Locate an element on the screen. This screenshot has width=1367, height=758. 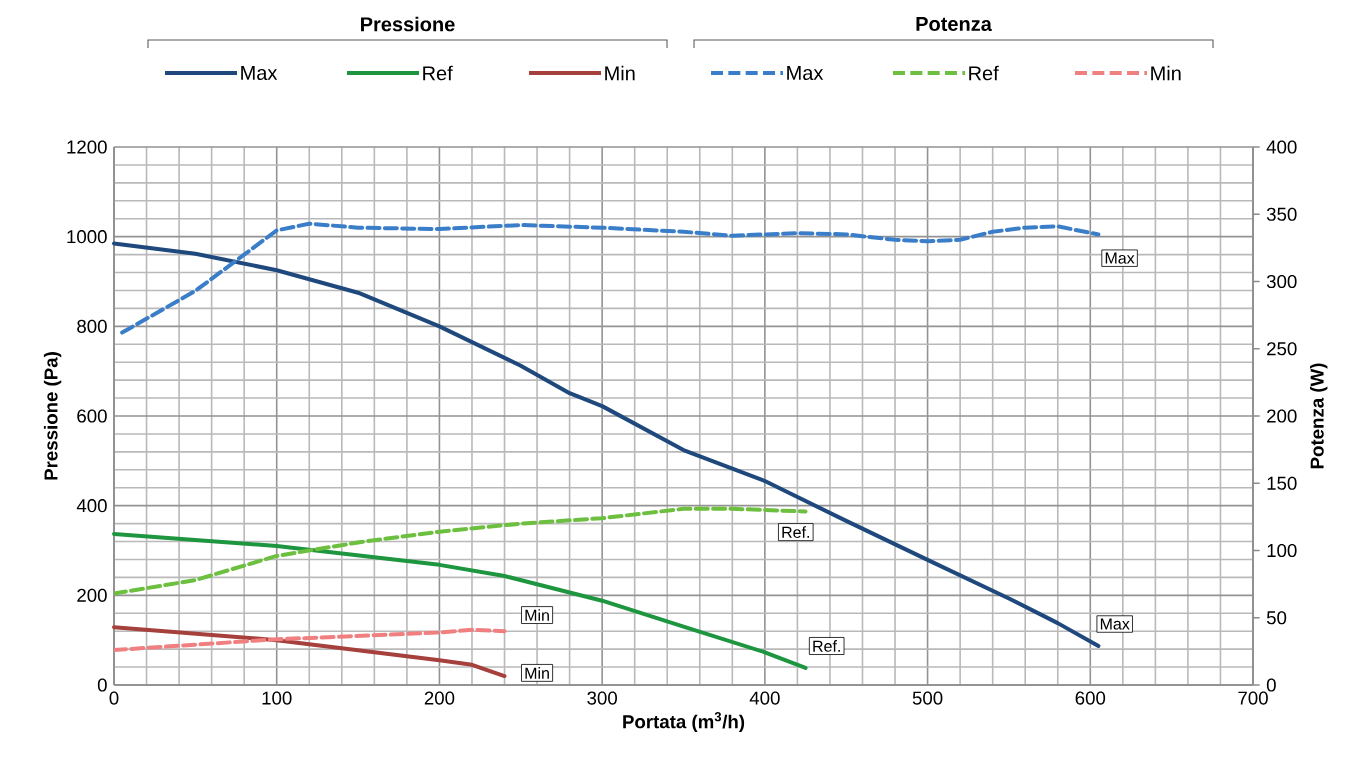
x-tick-label: 400 is located at coordinates (764, 698).